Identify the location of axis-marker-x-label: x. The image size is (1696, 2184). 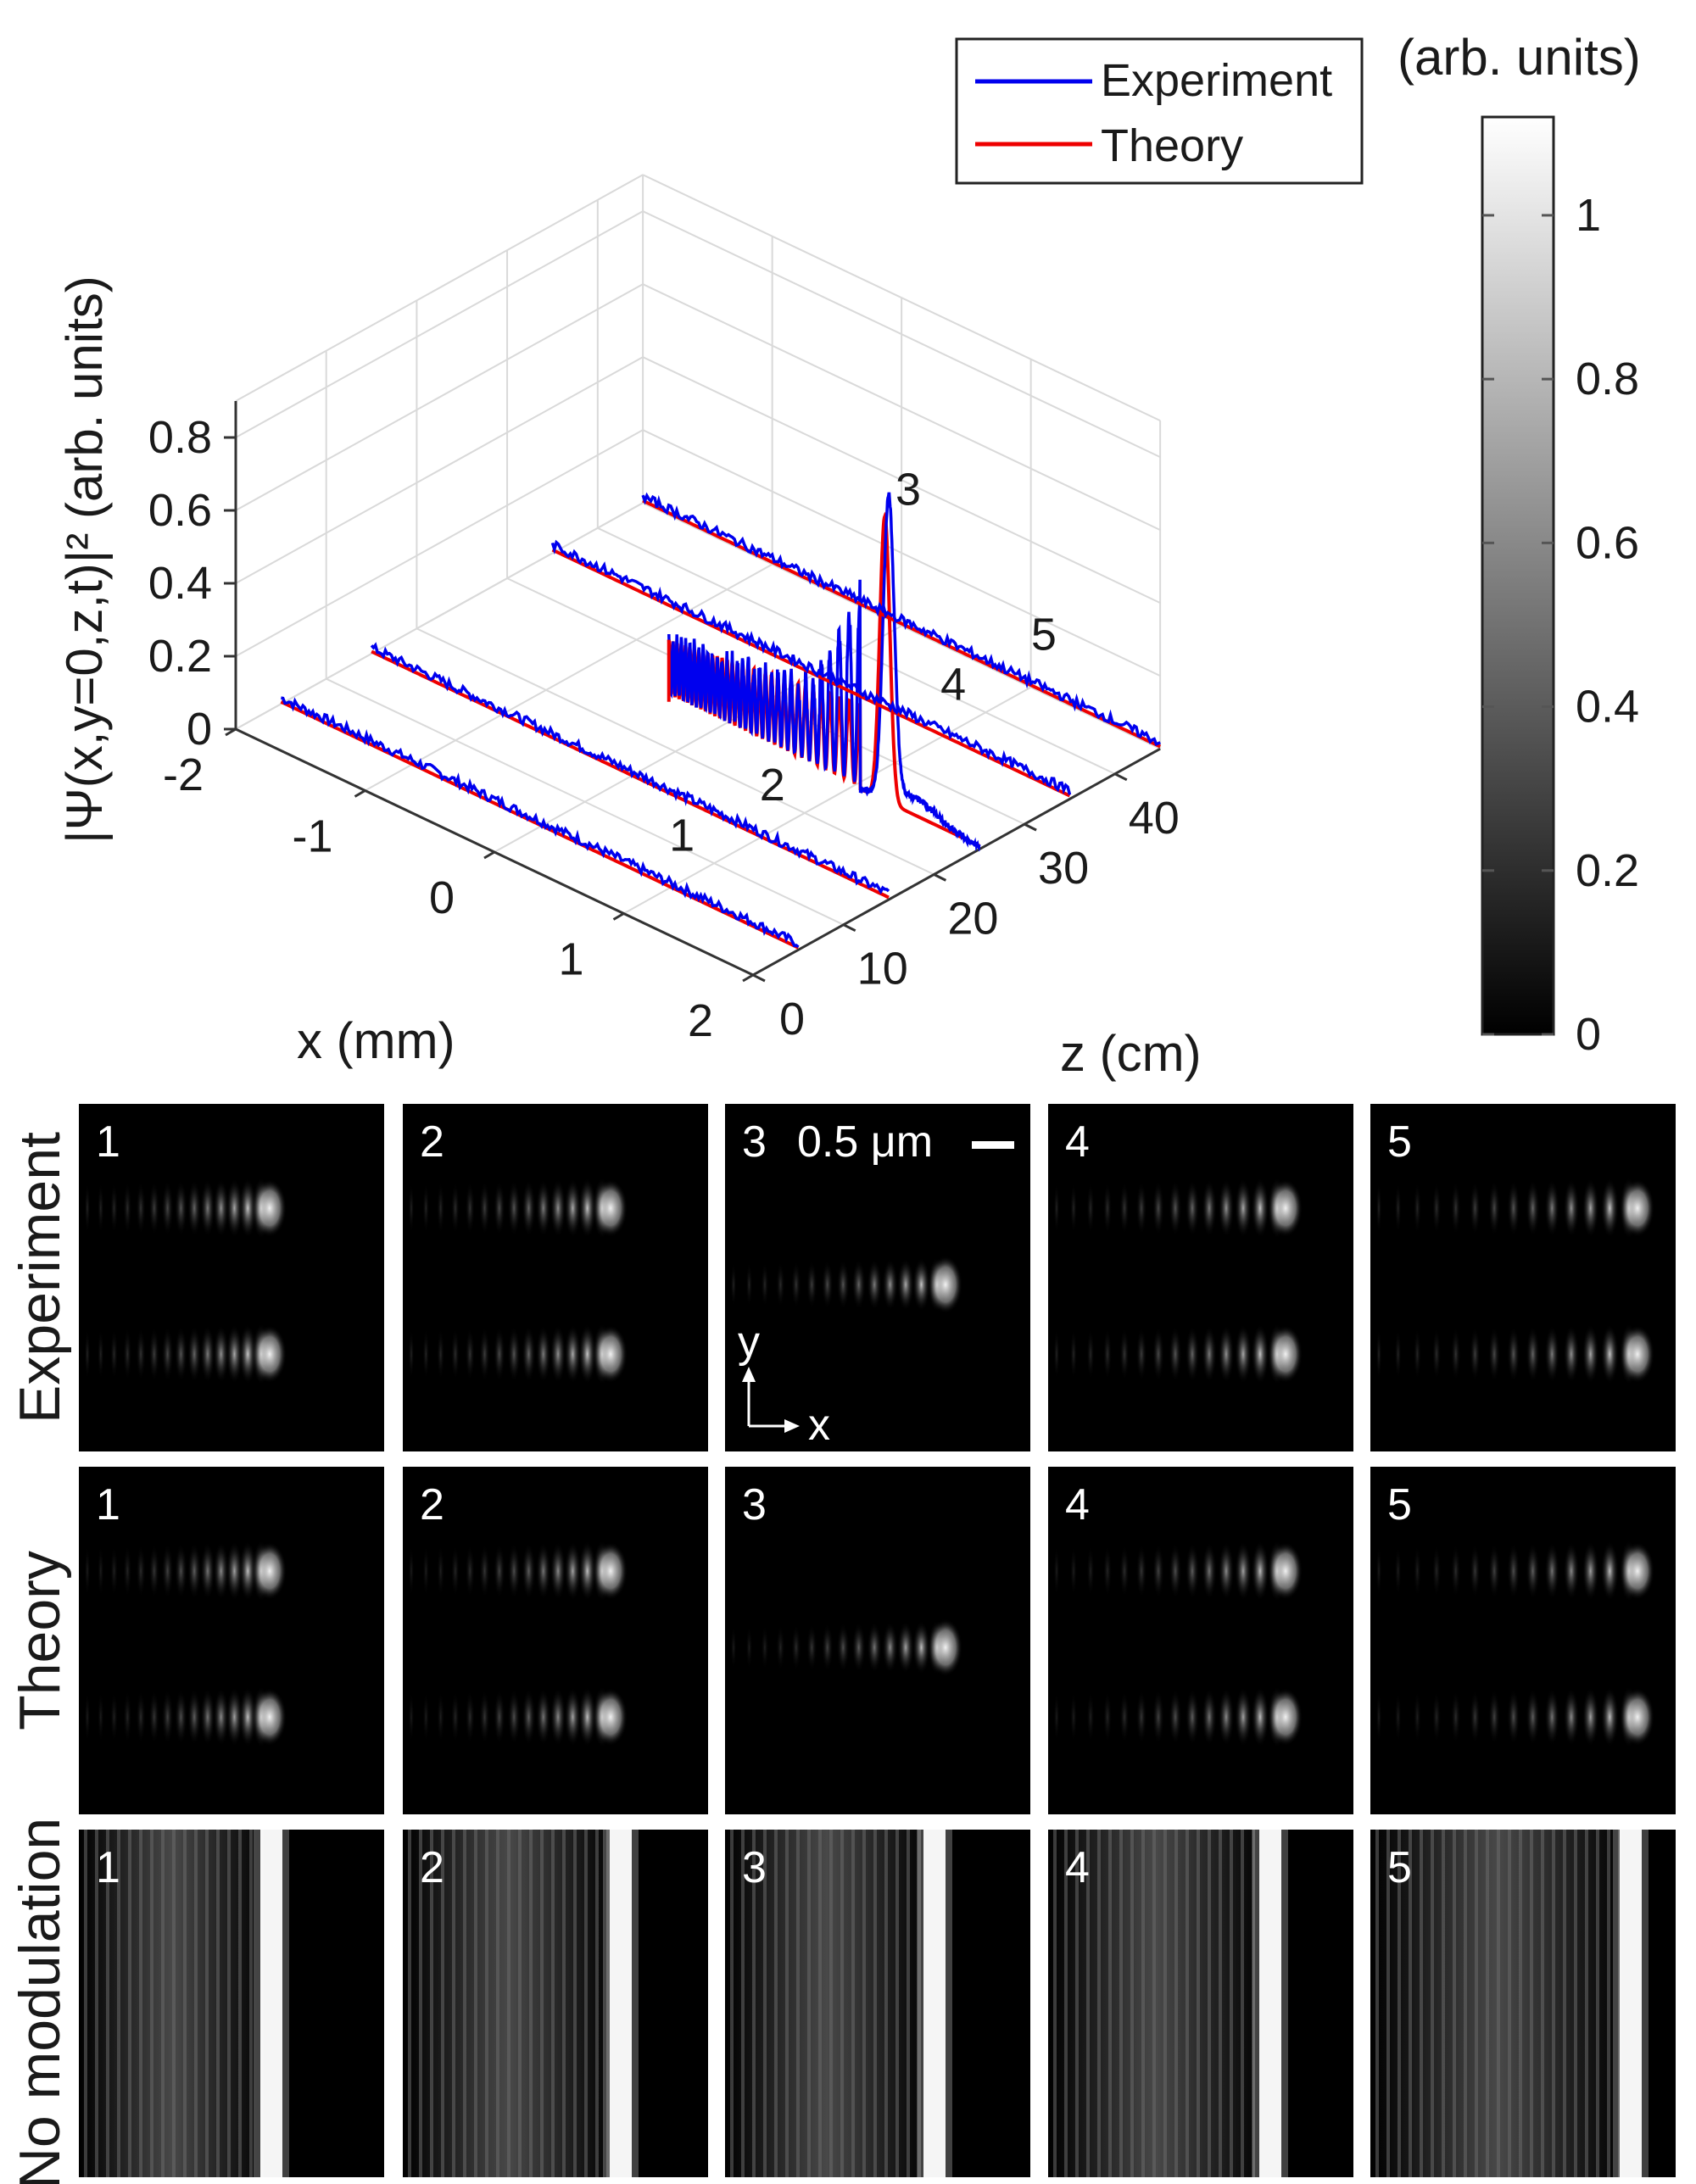
(819, 1425).